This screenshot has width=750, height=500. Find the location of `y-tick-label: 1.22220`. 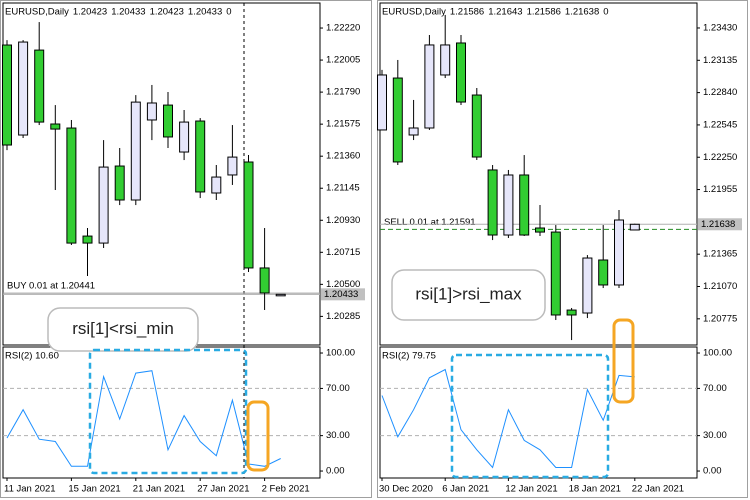

y-tick-label: 1.22220 is located at coordinates (343, 28).